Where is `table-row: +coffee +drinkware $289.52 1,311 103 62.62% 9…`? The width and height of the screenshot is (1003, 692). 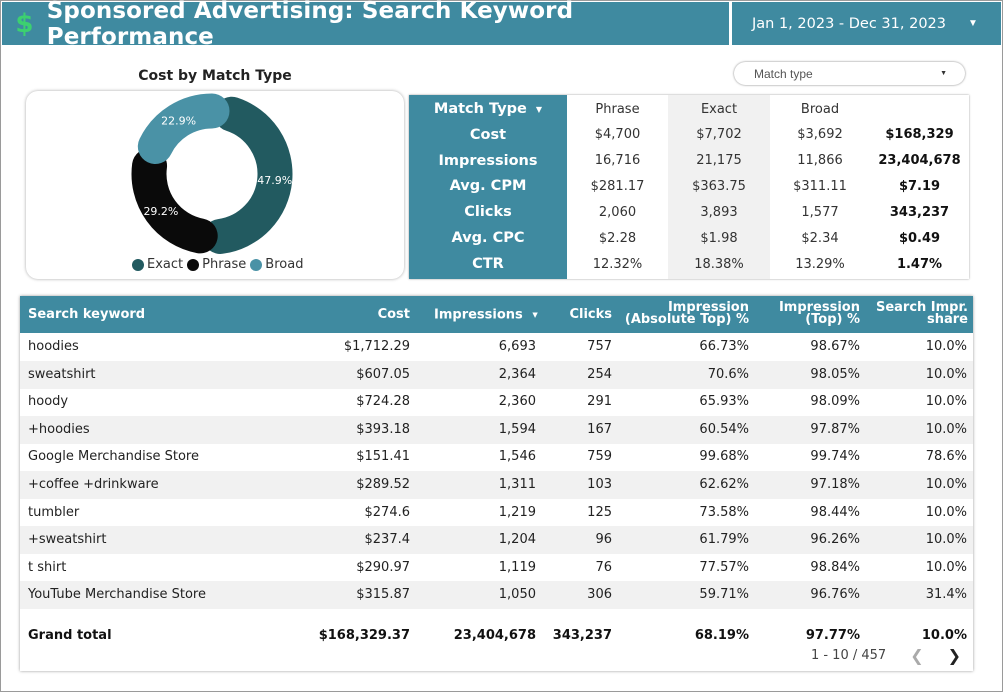
table-row: +coffee +drinkware $289.52 1,311 103 62.62% 9… is located at coordinates (496, 485).